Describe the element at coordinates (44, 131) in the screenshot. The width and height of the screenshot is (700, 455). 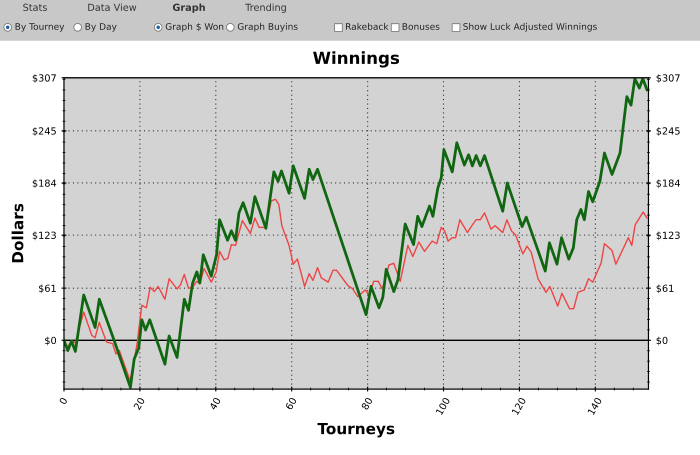
I see `y-tick-label: $245` at that location.